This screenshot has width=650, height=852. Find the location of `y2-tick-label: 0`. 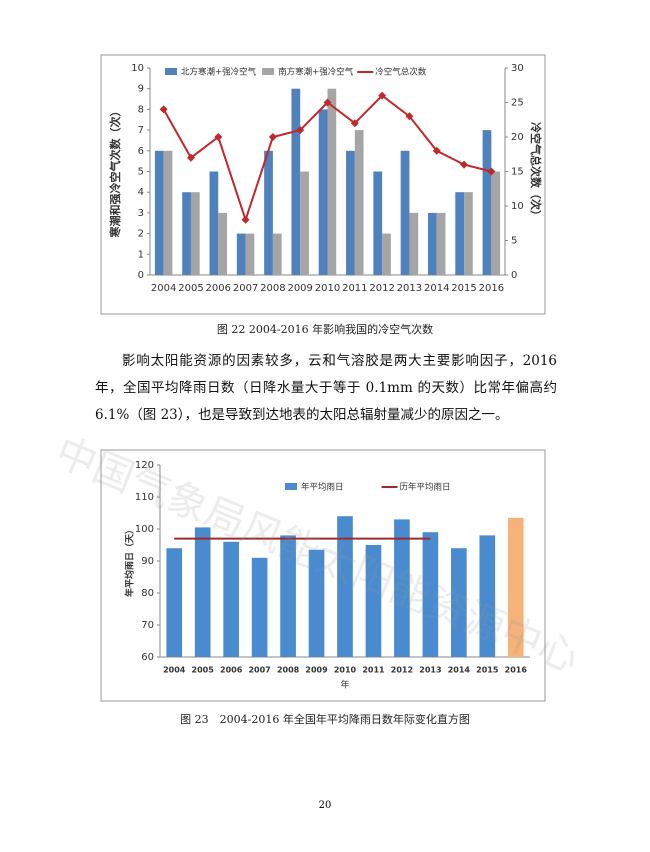

y2-tick-label: 0 is located at coordinates (514, 275).